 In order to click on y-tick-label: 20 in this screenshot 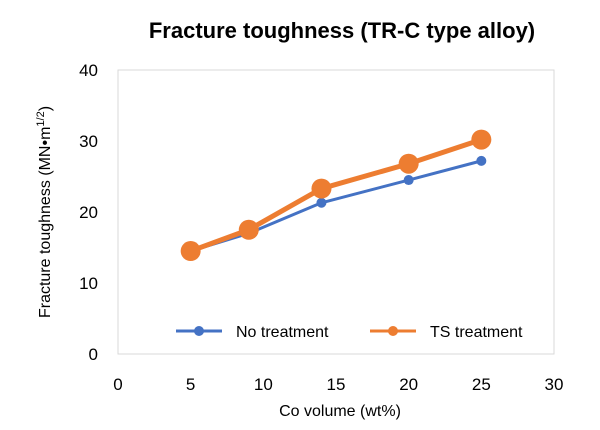, I will do `click(88, 212)`.